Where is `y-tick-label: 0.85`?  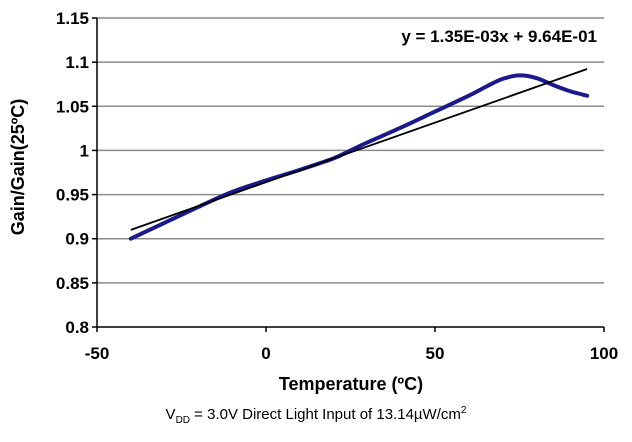 y-tick-label: 0.85 is located at coordinates (72, 283).